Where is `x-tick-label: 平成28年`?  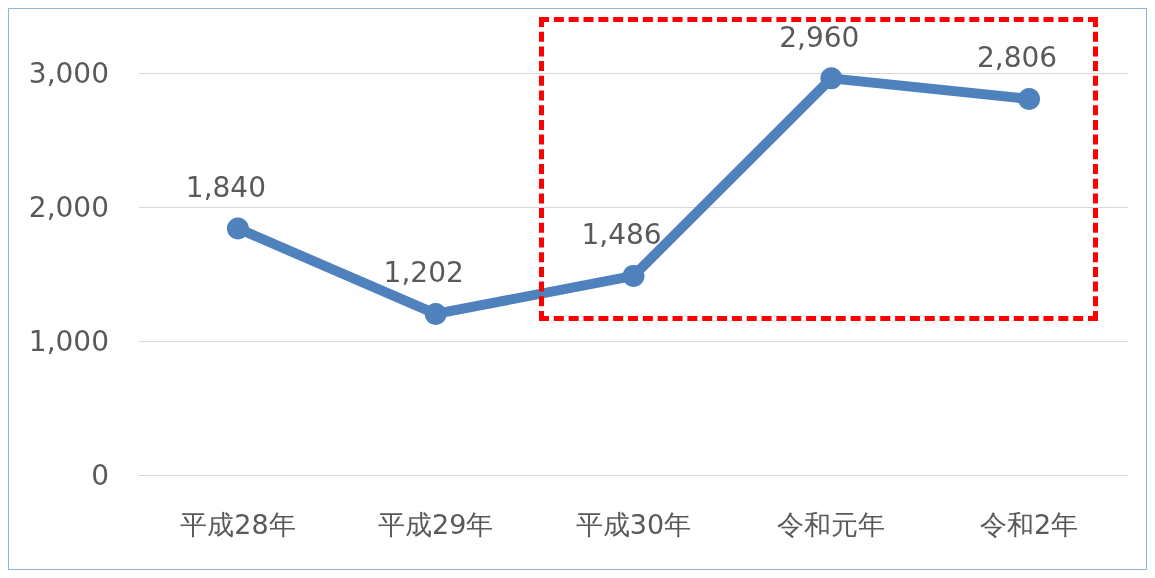
x-tick-label: 平成28年 is located at coordinates (238, 524).